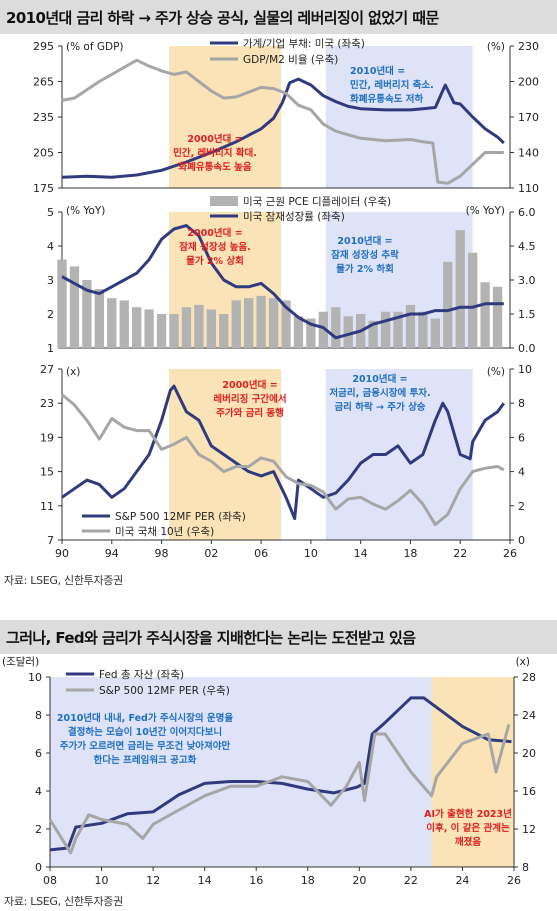  What do you see at coordinates (521, 506) in the screenshot?
I see `panel3-right-tick-label: 2` at bounding box center [521, 506].